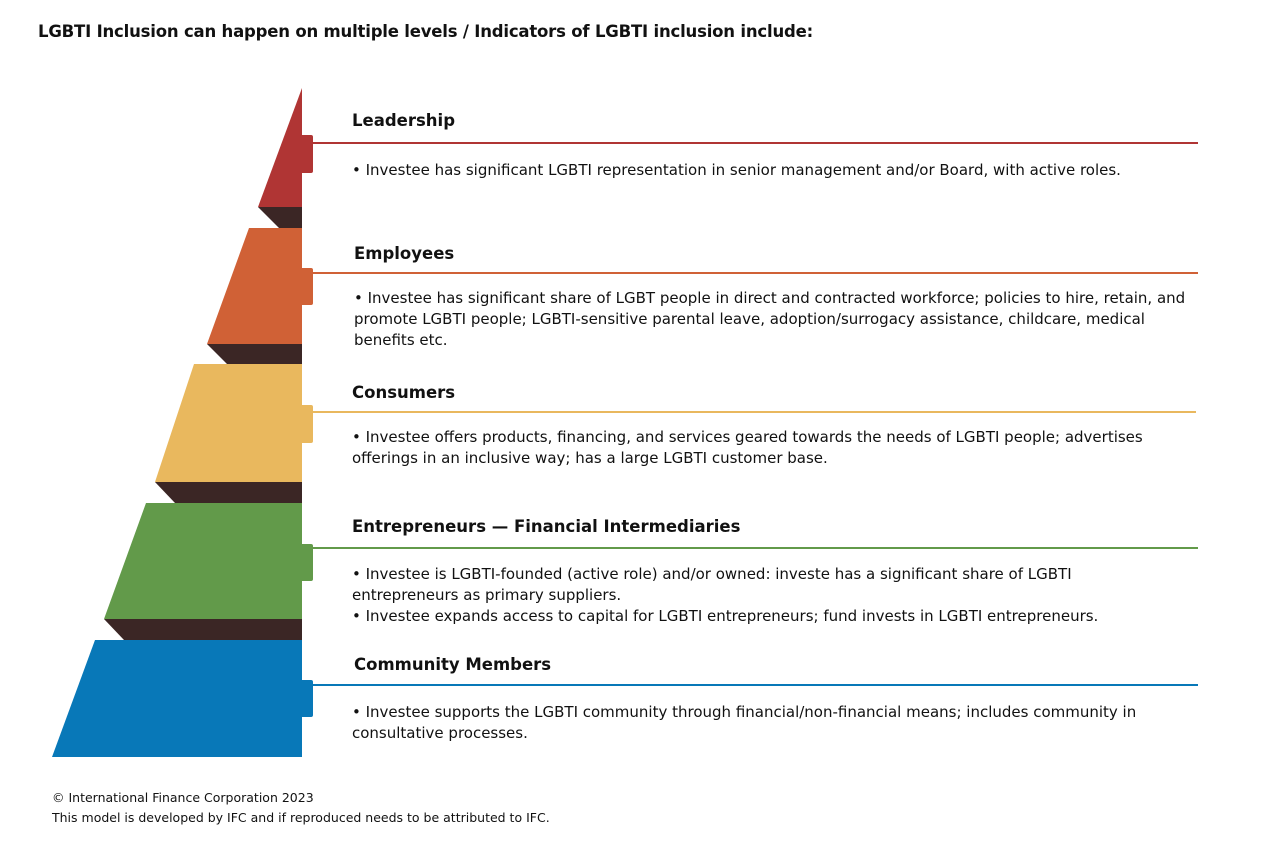 The image size is (1280, 853). What do you see at coordinates (254, 286) in the screenshot?
I see `pyramid-level-employees` at bounding box center [254, 286].